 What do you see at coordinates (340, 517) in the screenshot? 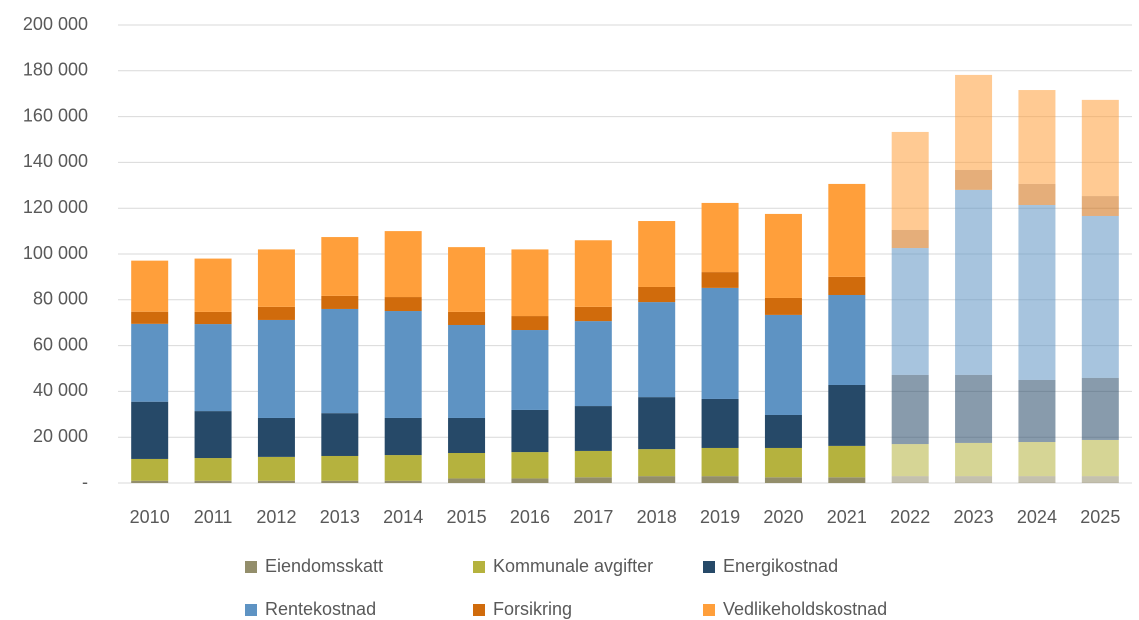
I see `x-tick-label: 2013` at bounding box center [340, 517].